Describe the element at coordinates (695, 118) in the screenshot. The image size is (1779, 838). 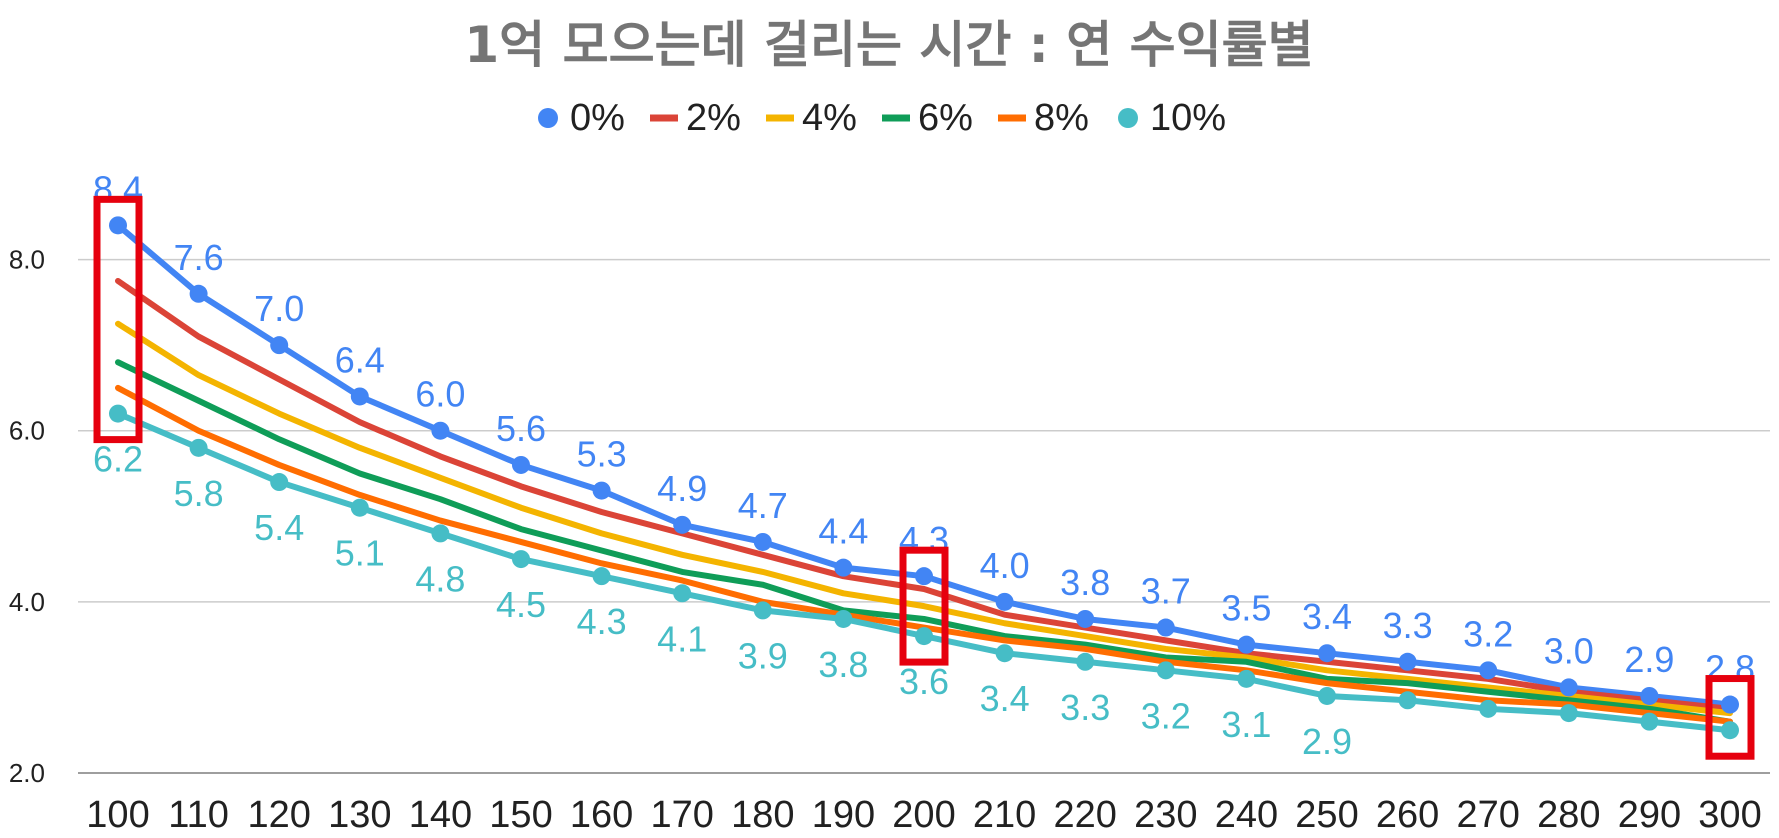
I see `legend-item-2pct: 2%` at that location.